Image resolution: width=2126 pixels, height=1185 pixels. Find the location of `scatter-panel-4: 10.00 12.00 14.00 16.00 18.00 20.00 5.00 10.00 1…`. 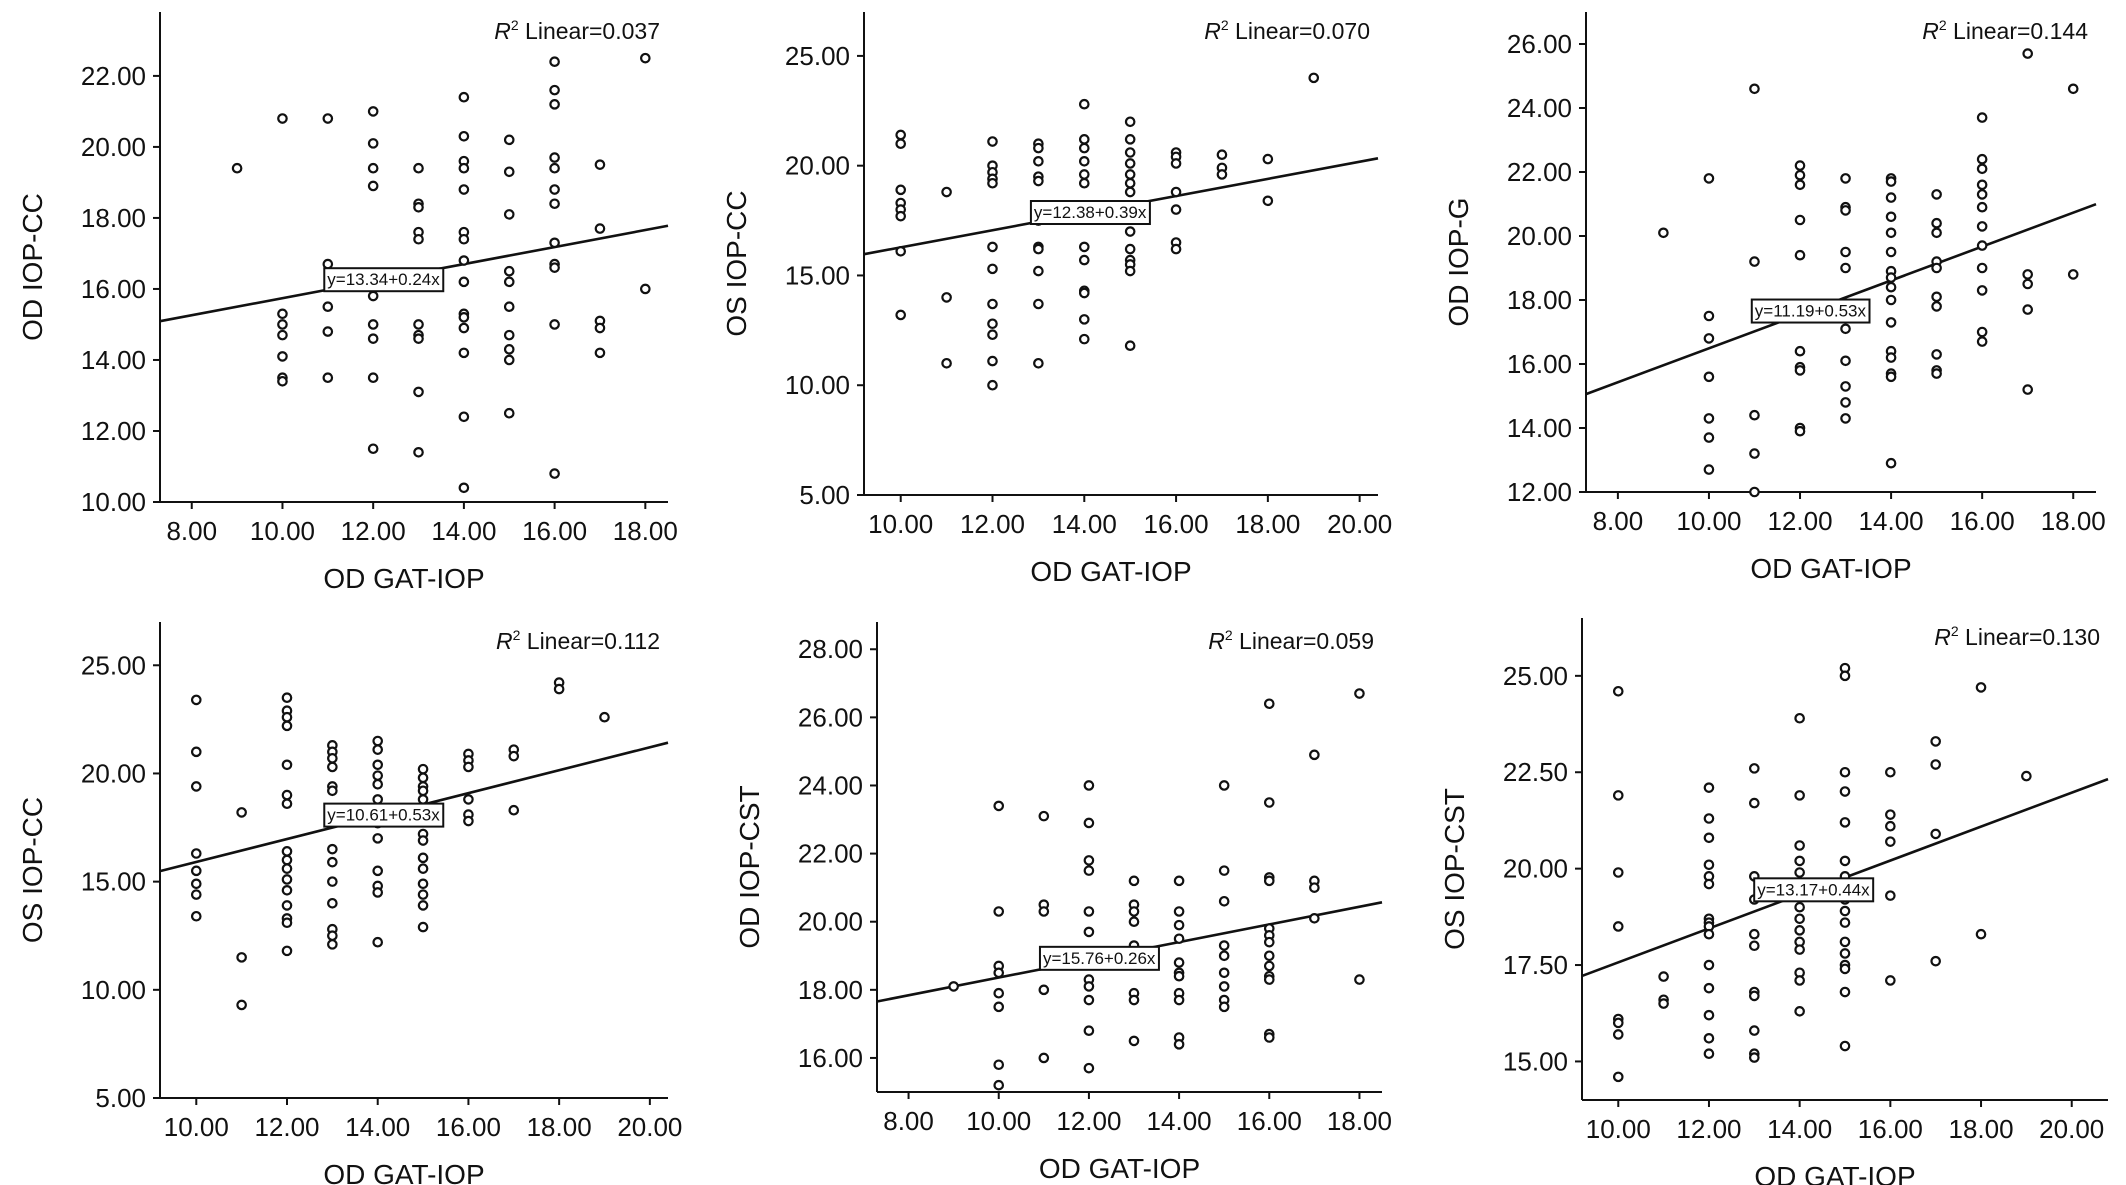

scatter-panel-4: 10.00 12.00 14.00 16.00 18.00 20.00 5.00 10.00 1… is located at coordinates (349, 903).